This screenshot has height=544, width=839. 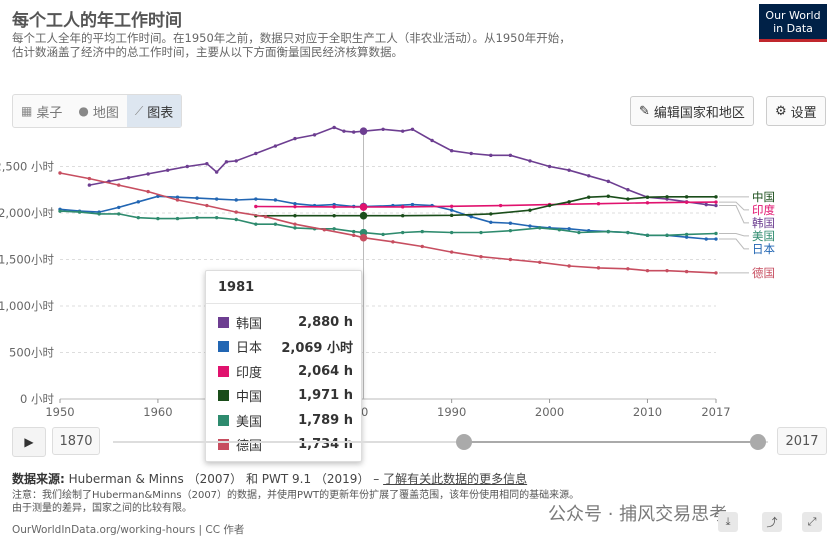 What do you see at coordinates (59, 412) in the screenshot?
I see `x-tick-label: 1950` at bounding box center [59, 412].